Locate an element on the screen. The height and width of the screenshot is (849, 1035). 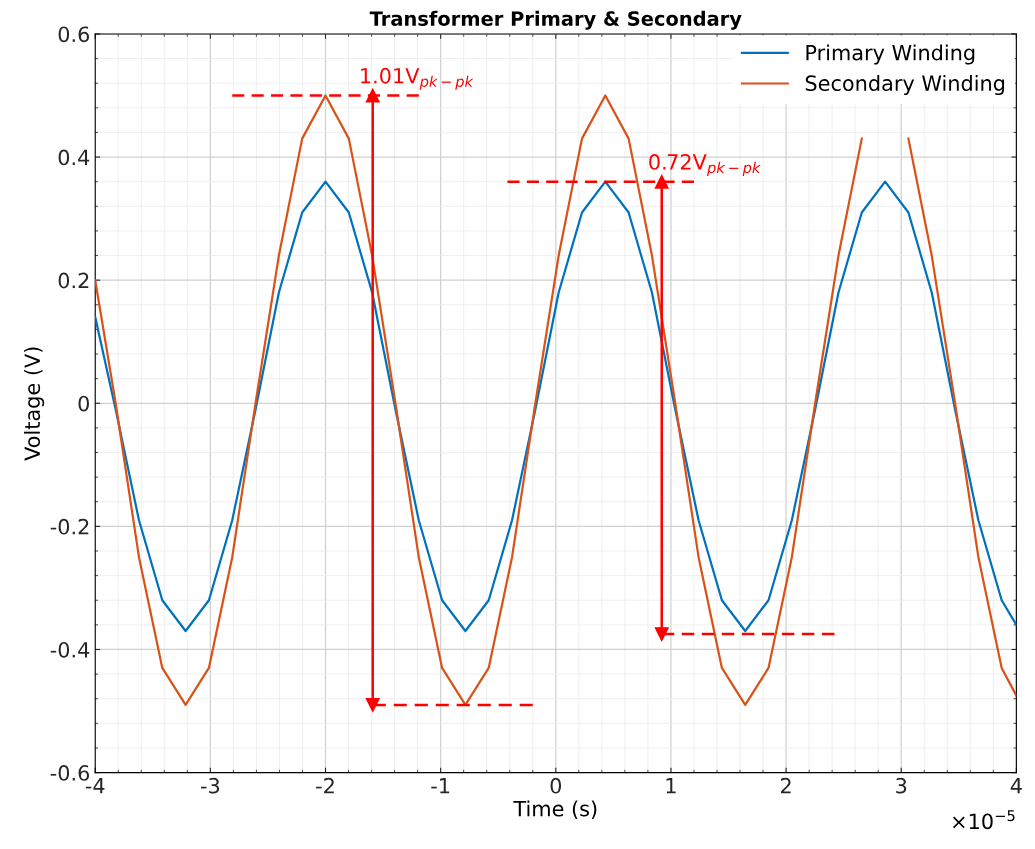
annotation: 1.01V$_{pk−pk}$ is located at coordinates (417, 78).